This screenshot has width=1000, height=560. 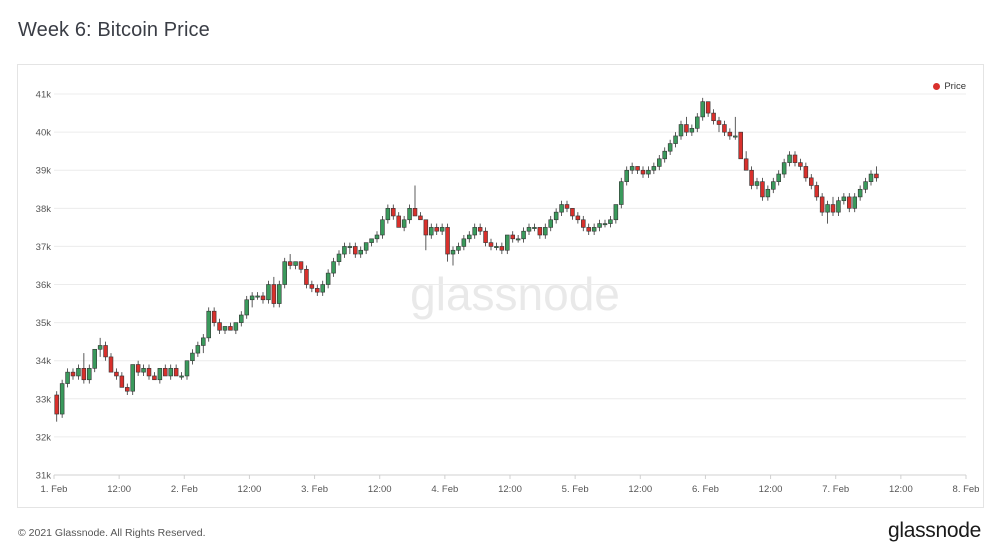 I want to click on x-tick-label: 3. Feb, so click(x=314, y=489).